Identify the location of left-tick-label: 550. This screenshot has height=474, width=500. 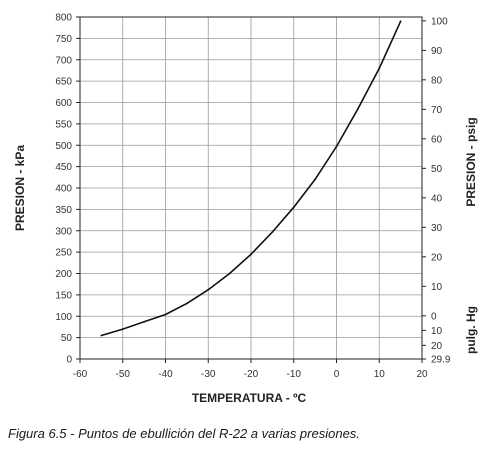
(63, 124).